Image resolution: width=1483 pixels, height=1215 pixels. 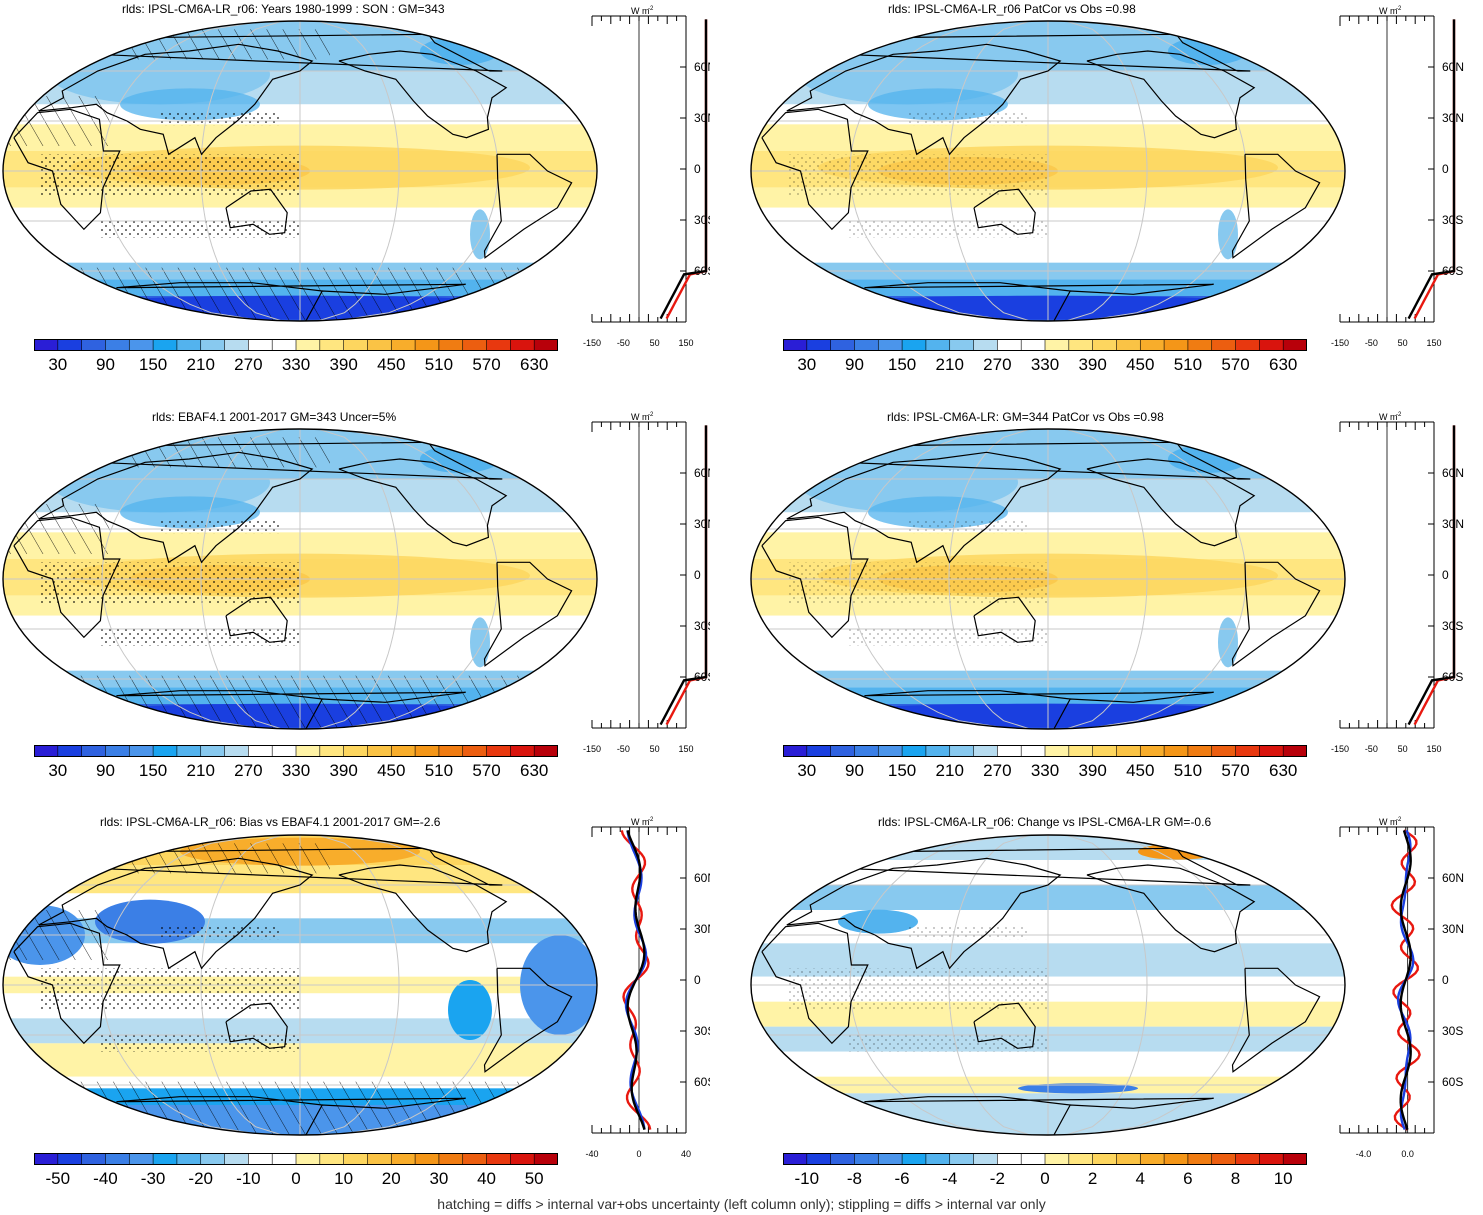 I want to click on colorbar-tick-label: 90, so click(x=105, y=770).